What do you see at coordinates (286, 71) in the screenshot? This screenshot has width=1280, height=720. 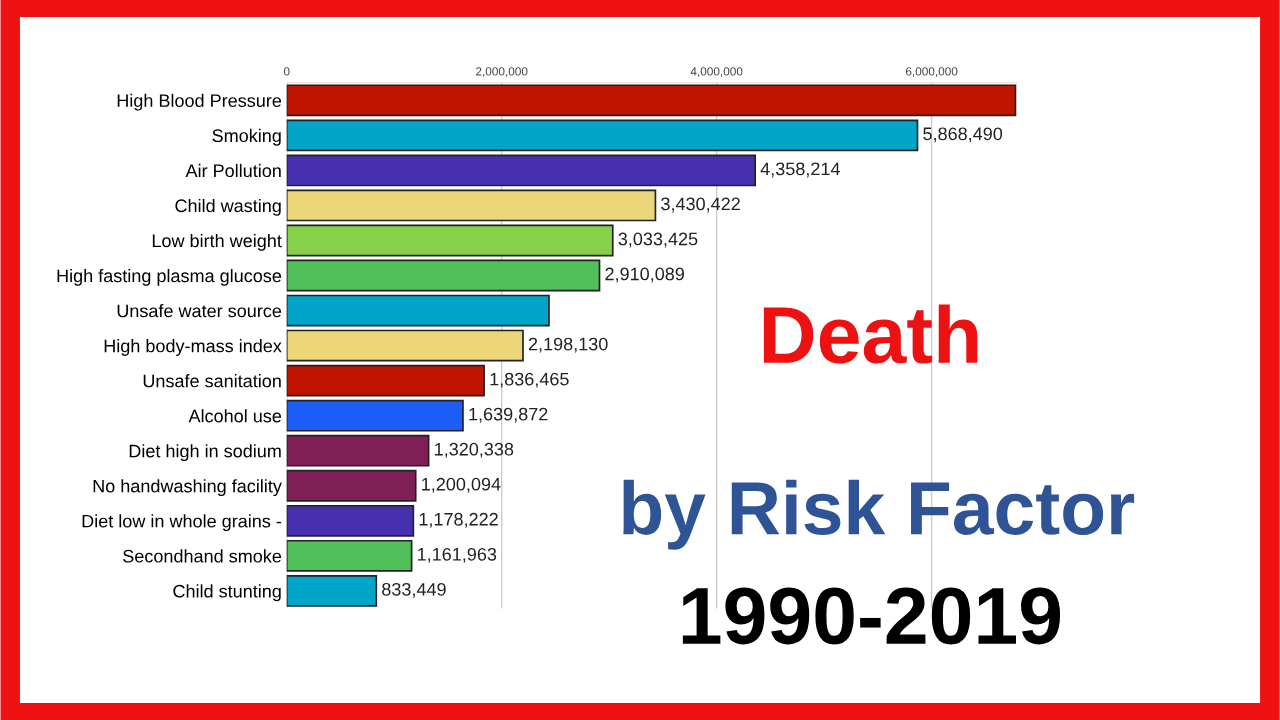 I see `x-tick-label: 0` at bounding box center [286, 71].